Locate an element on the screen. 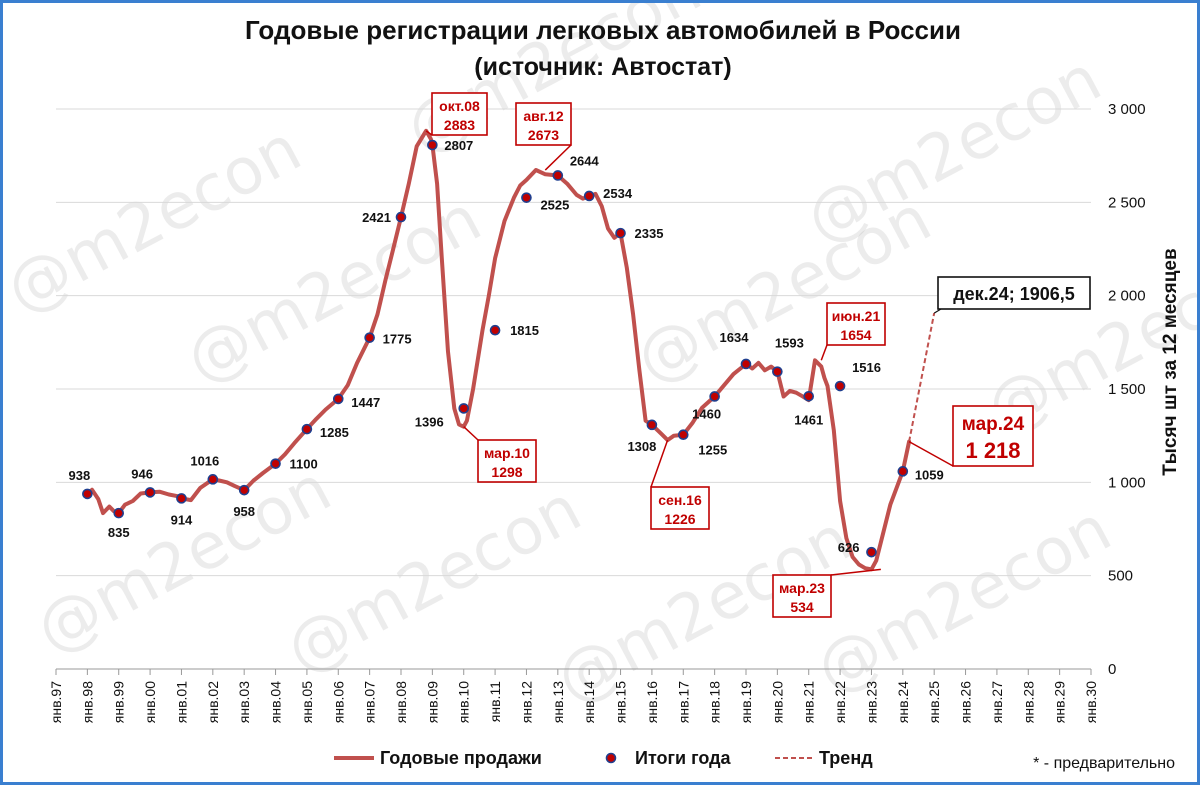 This screenshot has width=1200, height=785. x-tick-label: янв.27 is located at coordinates (997, 702).